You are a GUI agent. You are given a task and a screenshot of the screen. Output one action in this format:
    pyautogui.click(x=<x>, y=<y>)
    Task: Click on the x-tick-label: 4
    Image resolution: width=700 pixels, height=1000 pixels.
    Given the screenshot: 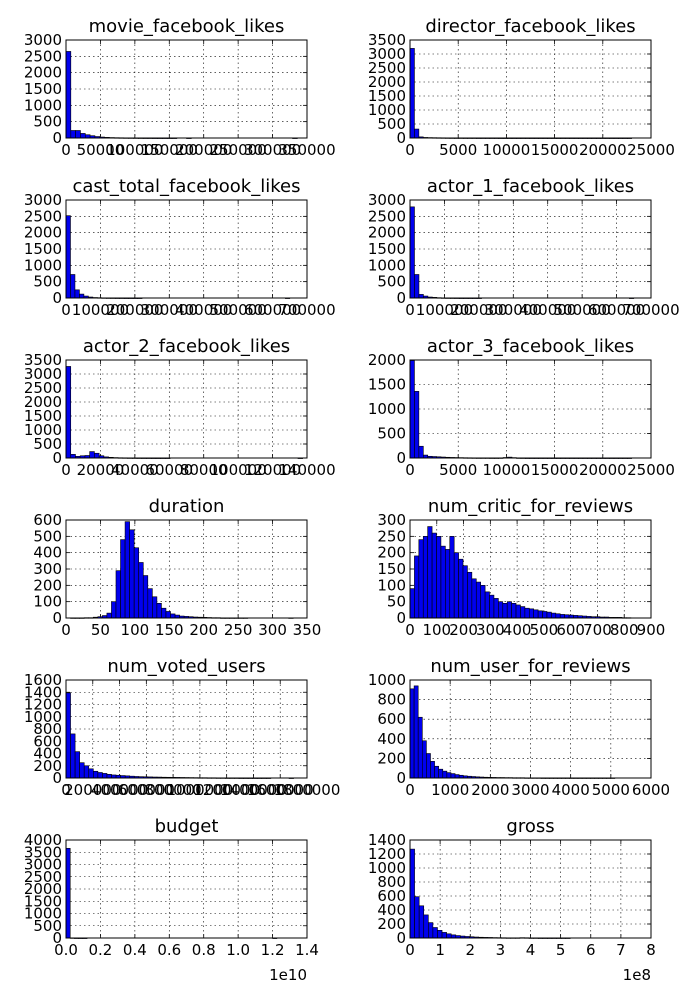 What is the action you would take?
    pyautogui.click(x=531, y=950)
    